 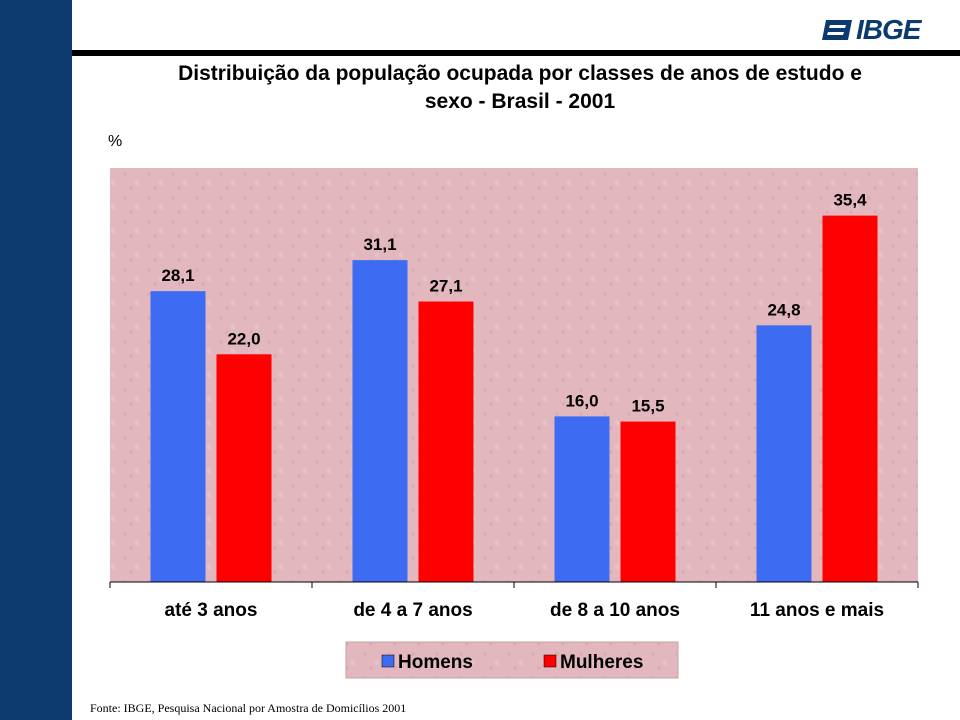 What do you see at coordinates (379, 244) in the screenshot?
I see `data-label: 31,1` at bounding box center [379, 244].